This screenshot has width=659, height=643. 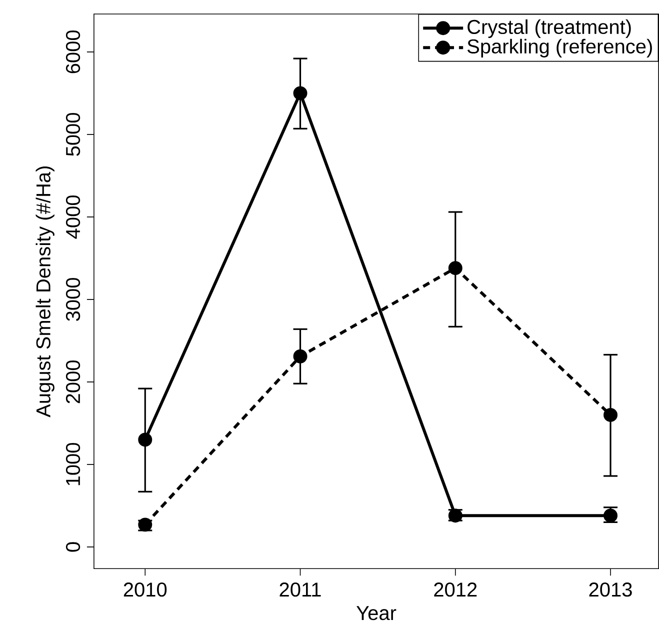 I want to click on y-tick-label: 3000, so click(x=73, y=300).